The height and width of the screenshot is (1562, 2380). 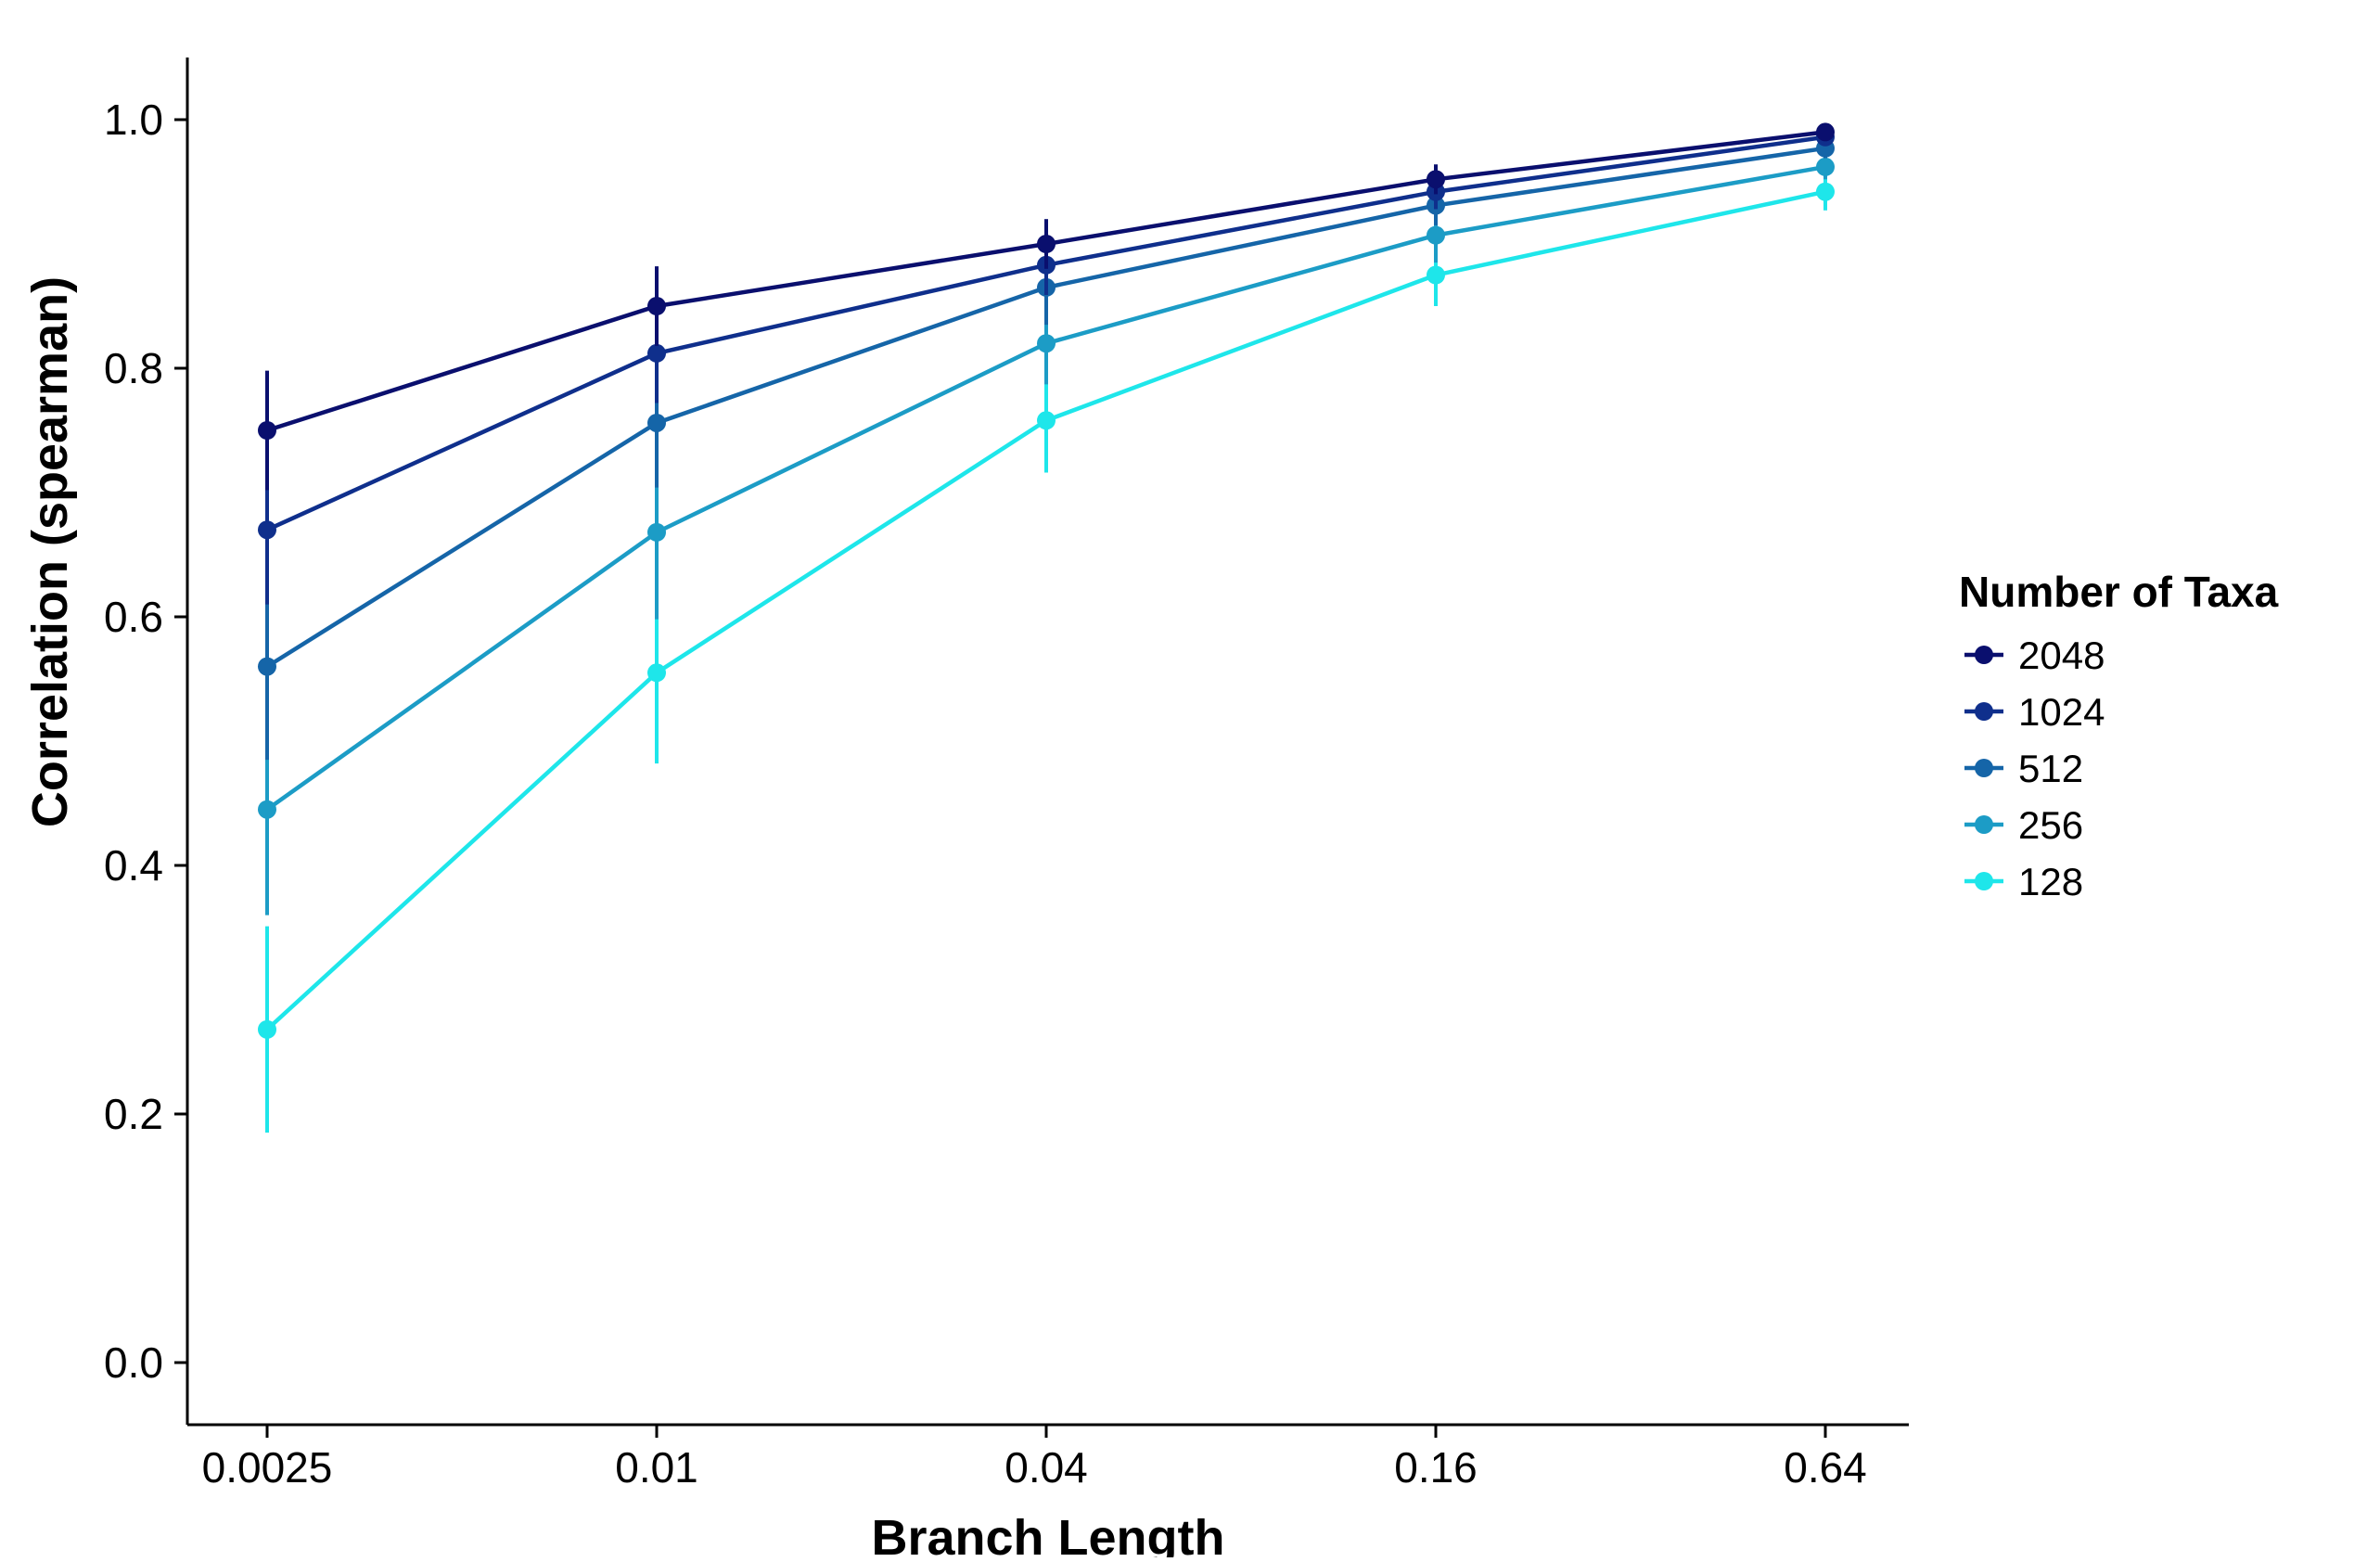 I want to click on legend-title: Number of Taxa, so click(x=2119, y=592).